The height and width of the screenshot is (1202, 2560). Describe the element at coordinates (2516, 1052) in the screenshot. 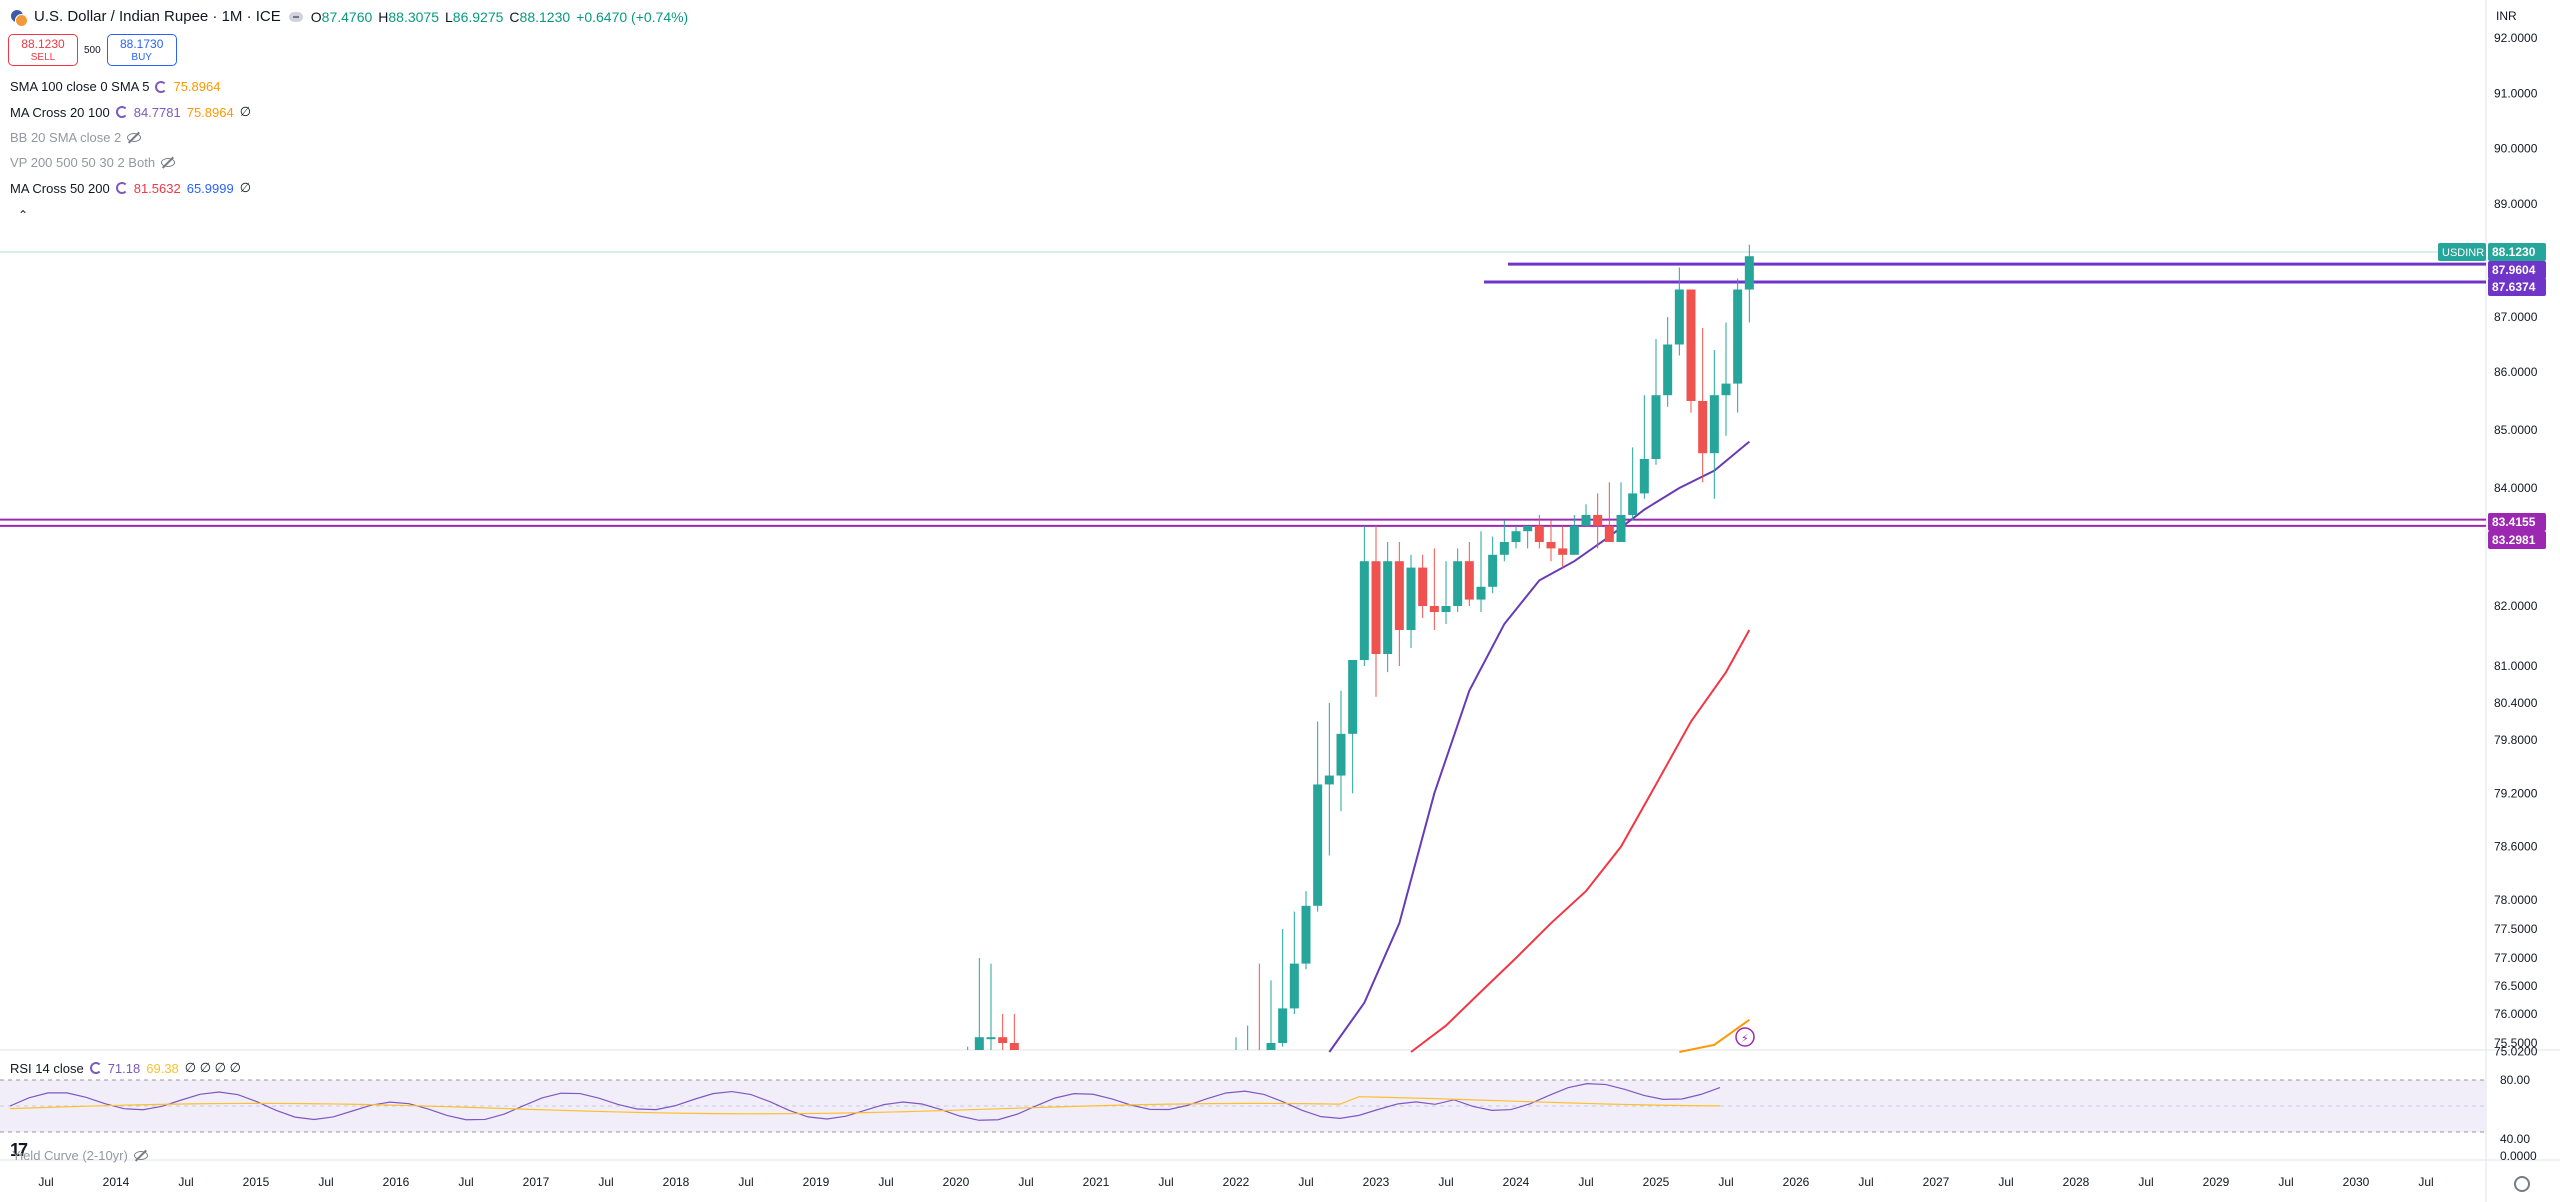

I see `price-tick-label: 75.0200` at that location.